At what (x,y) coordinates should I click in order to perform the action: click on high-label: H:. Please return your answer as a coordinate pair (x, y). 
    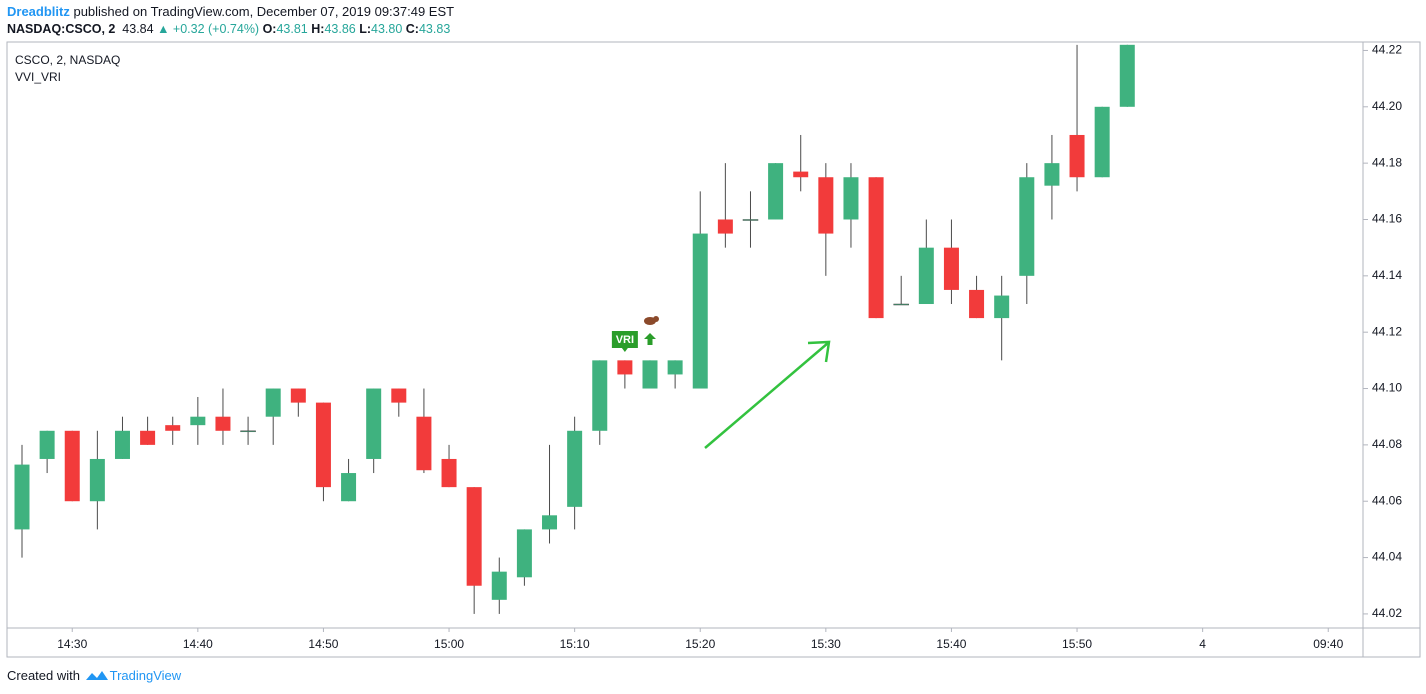
    Looking at the image, I should click on (318, 29).